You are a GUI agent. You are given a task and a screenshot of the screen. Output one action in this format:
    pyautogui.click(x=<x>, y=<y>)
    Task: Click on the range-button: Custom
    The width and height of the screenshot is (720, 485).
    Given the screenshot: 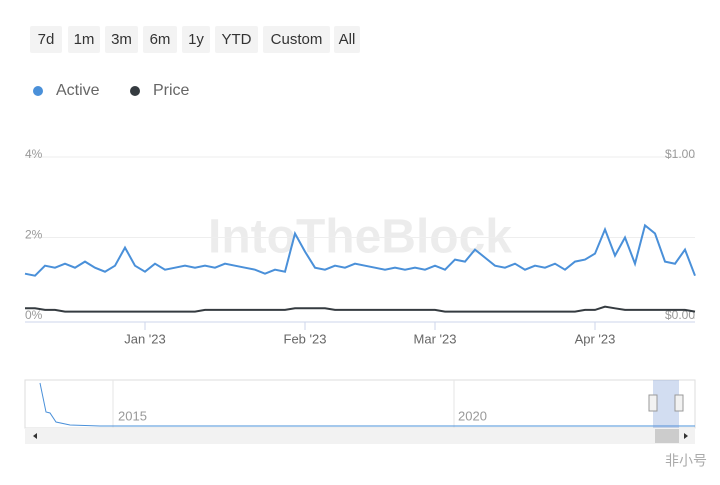 What is the action you would take?
    pyautogui.click(x=296, y=39)
    